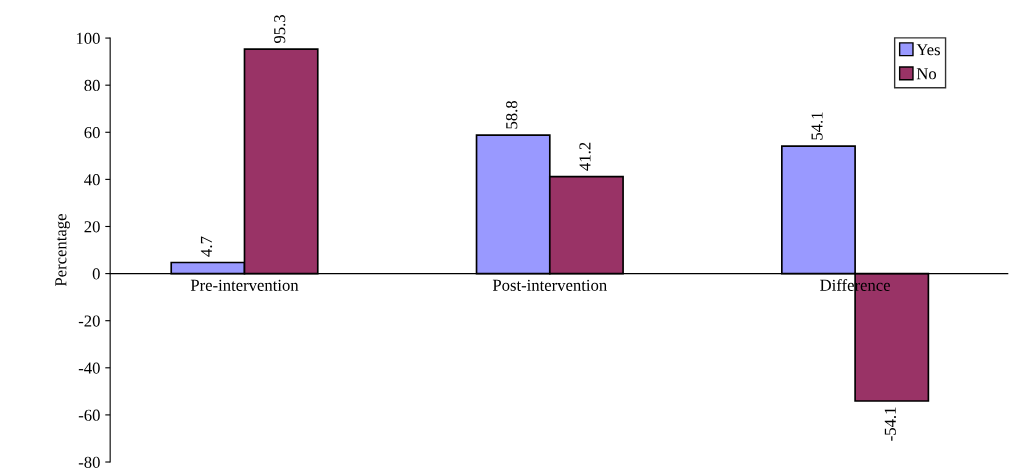 The image size is (1020, 470). Describe the element at coordinates (206, 246) in the screenshot. I see `data-label: 4.7` at that location.